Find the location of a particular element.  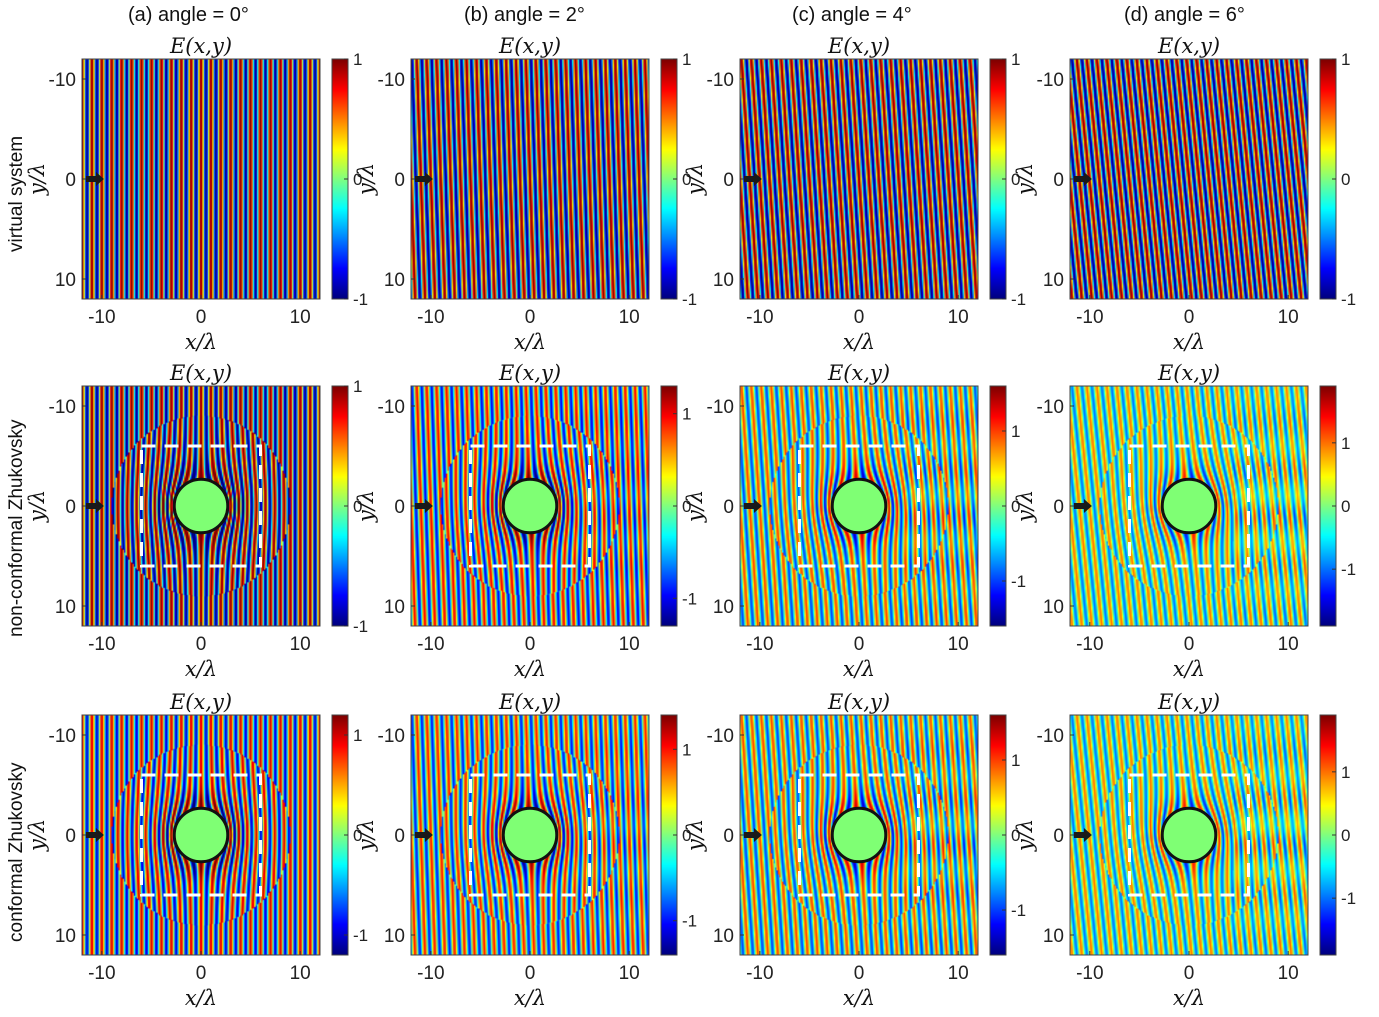

column-title-d: (d) angle = 6° is located at coordinates (1184, 15).